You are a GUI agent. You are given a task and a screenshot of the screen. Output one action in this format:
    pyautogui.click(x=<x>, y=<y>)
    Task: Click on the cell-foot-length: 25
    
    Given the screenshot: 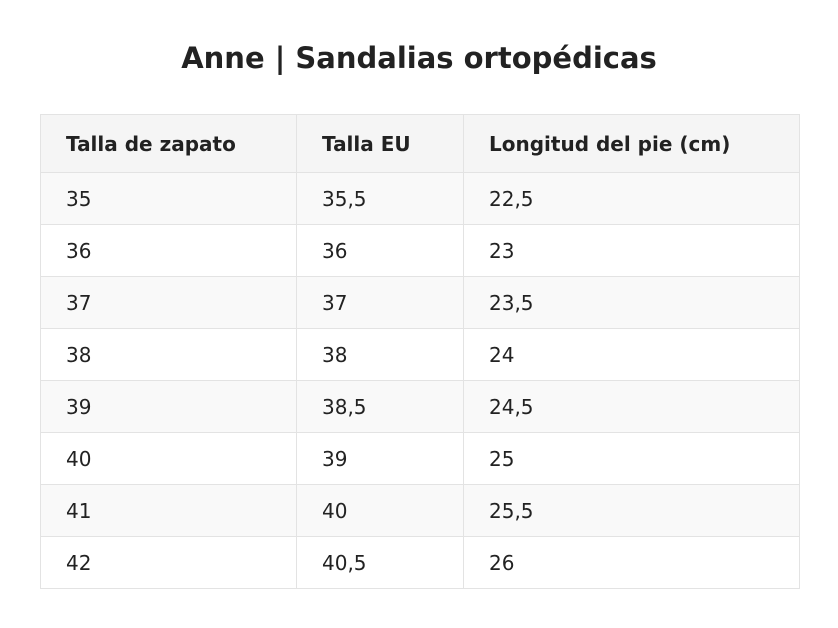 What is the action you would take?
    pyautogui.click(x=631, y=458)
    